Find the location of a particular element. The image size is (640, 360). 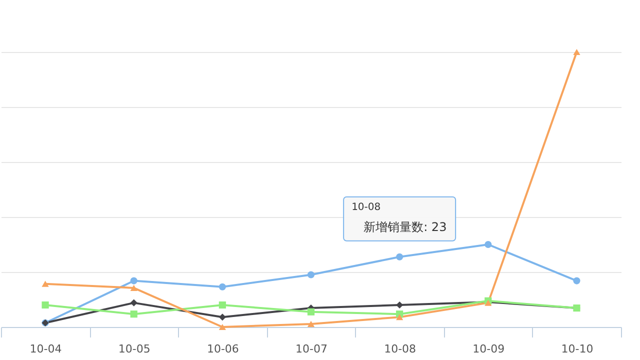

annotation: 新增销量数: 23 is located at coordinates (405, 227).